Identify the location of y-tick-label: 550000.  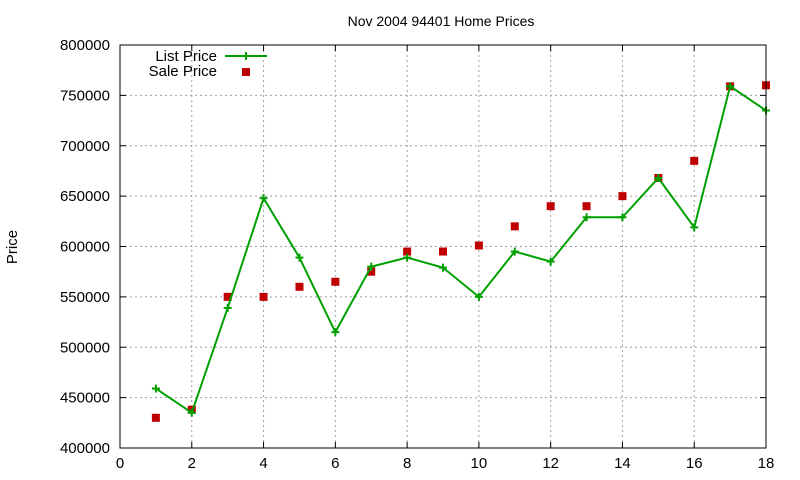
(85, 297).